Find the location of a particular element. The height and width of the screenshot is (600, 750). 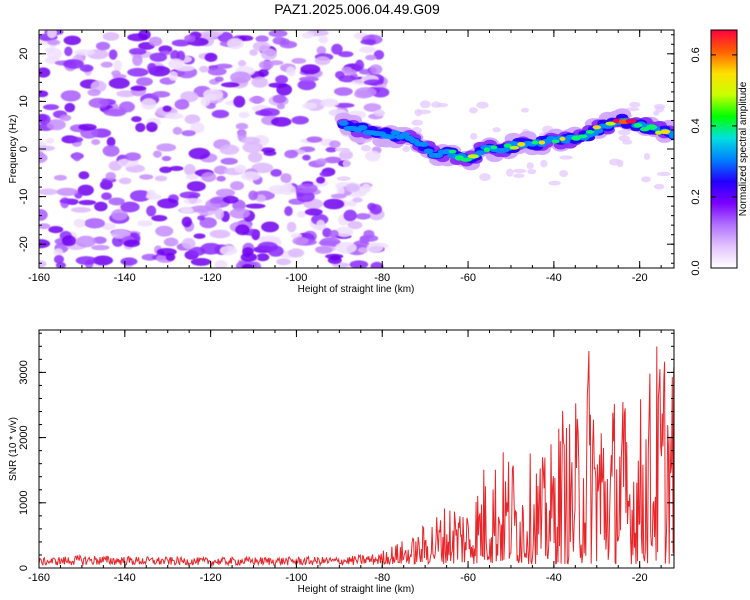

colorbar-tick-label: 0.6 is located at coordinates (696, 54).